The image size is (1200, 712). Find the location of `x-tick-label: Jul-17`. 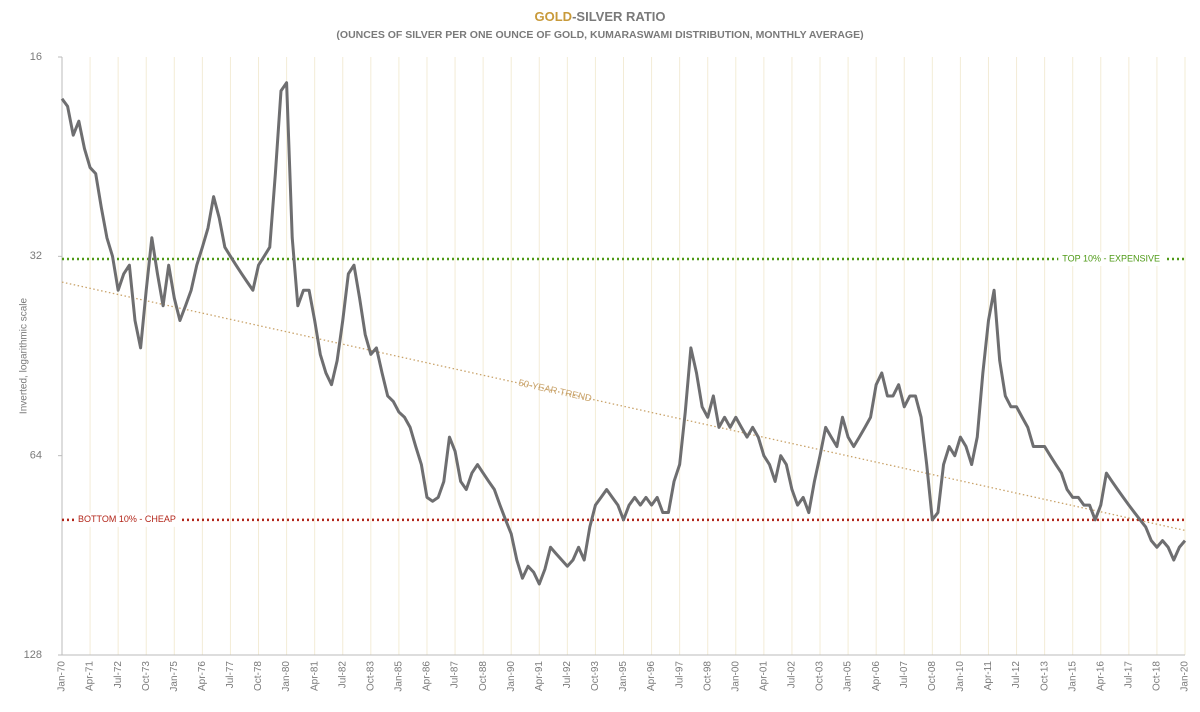

x-tick-label: Jul-17 is located at coordinates (1128, 675).